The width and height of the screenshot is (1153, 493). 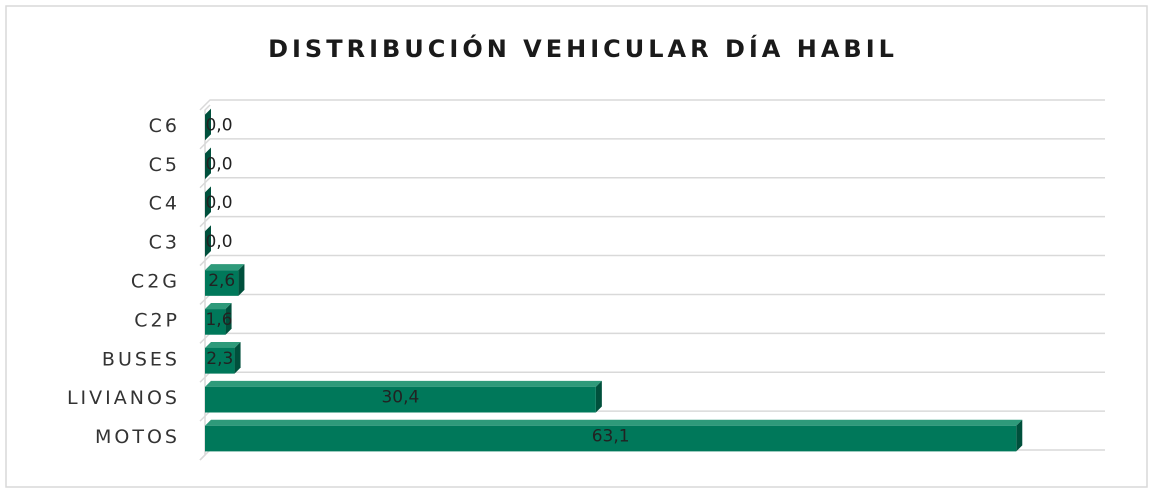 I want to click on category-label: LIVIANOS, so click(x=123, y=398).